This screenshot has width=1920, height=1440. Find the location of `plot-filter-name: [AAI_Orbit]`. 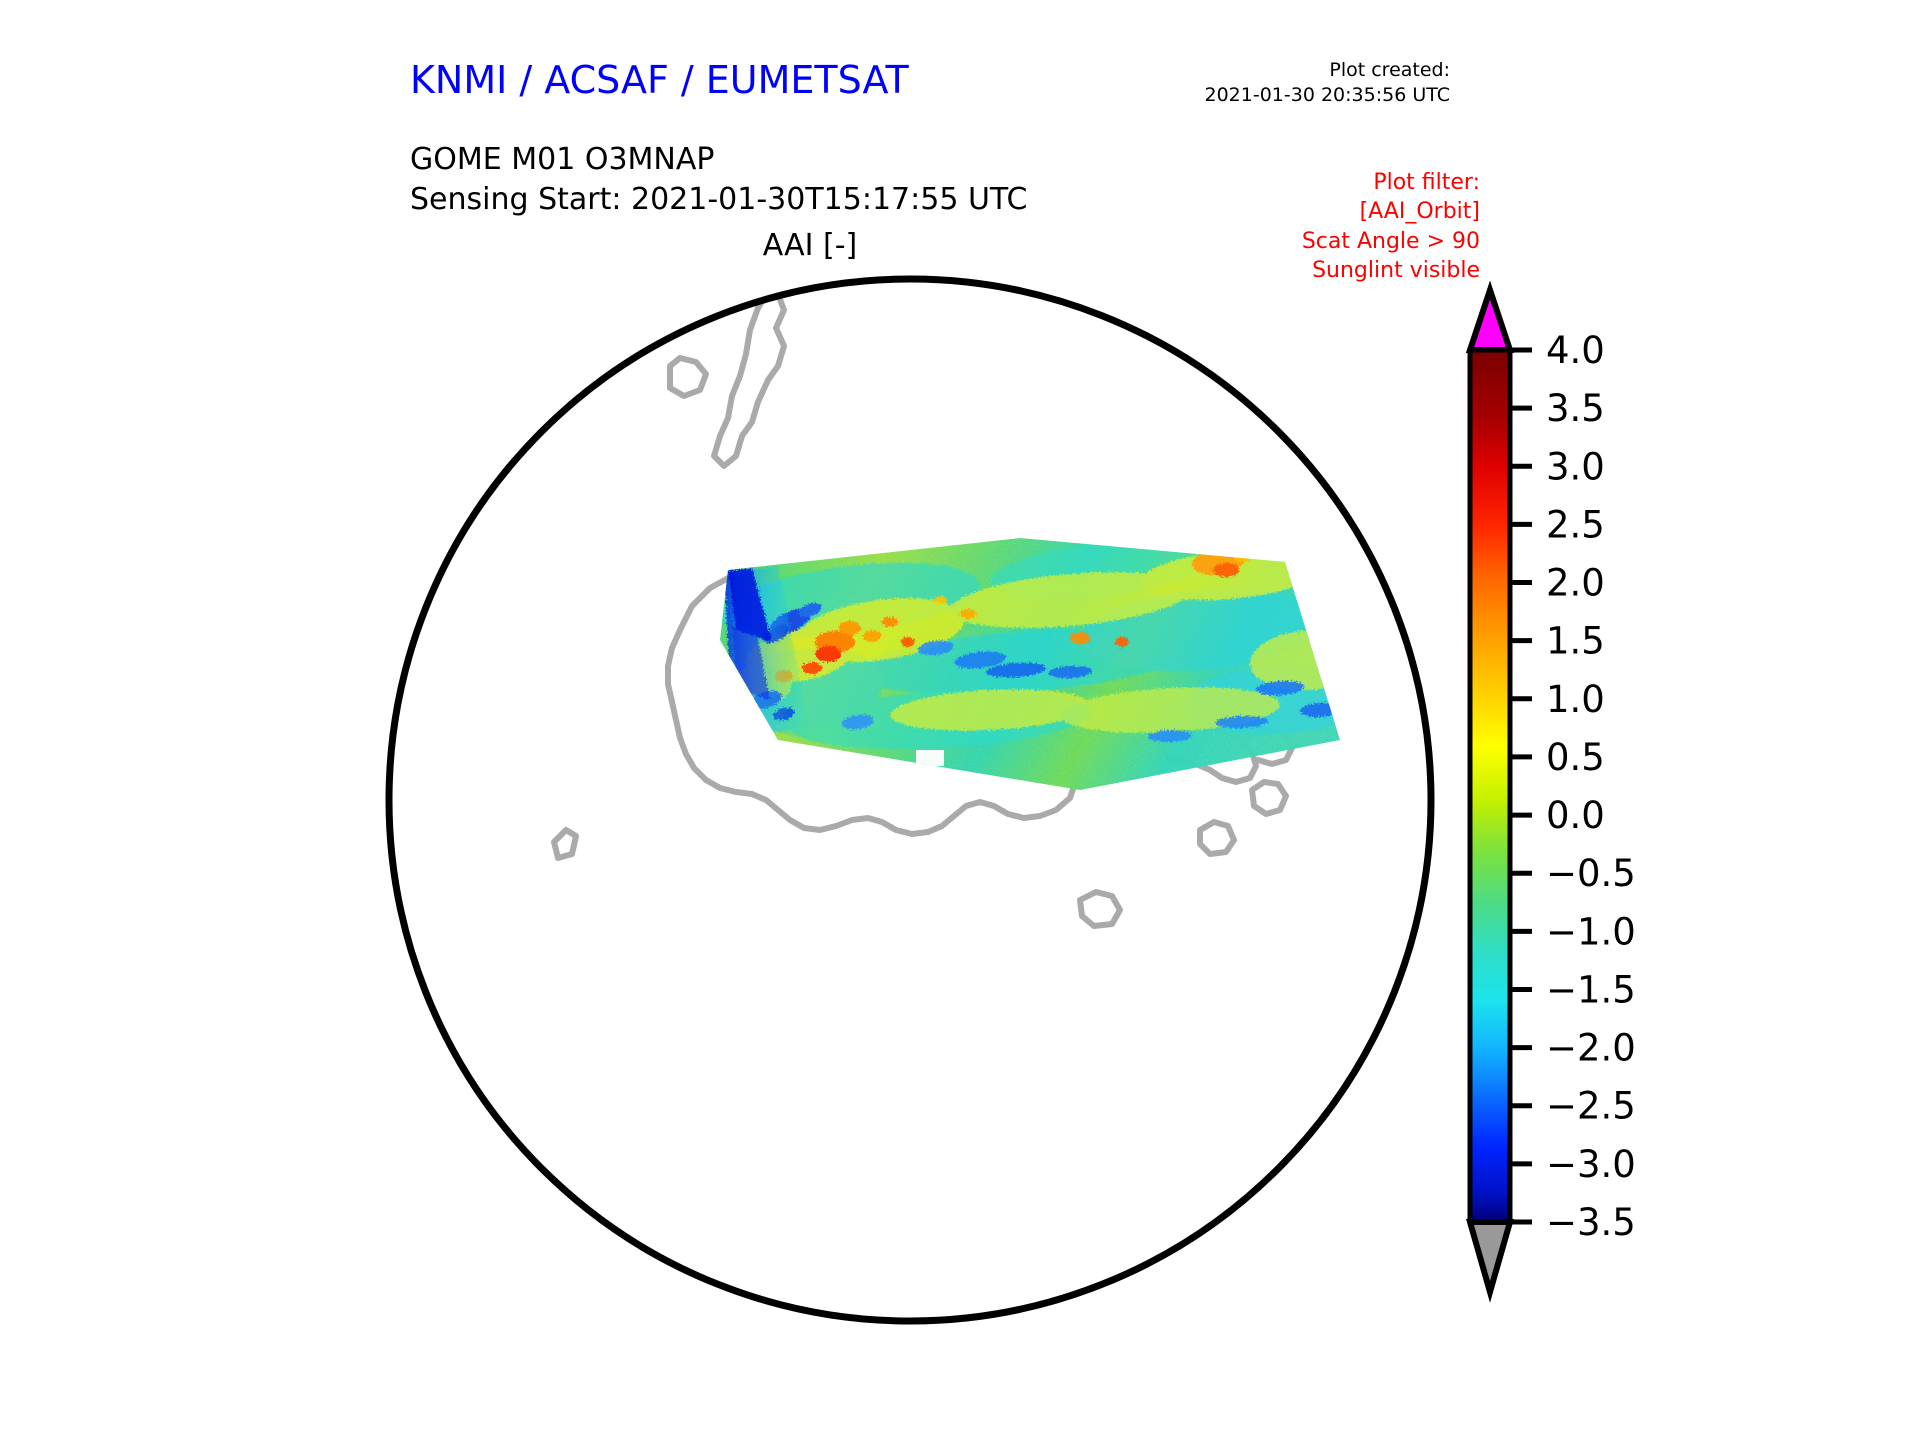

plot-filter-name: [AAI_Orbit] is located at coordinates (1419, 212).